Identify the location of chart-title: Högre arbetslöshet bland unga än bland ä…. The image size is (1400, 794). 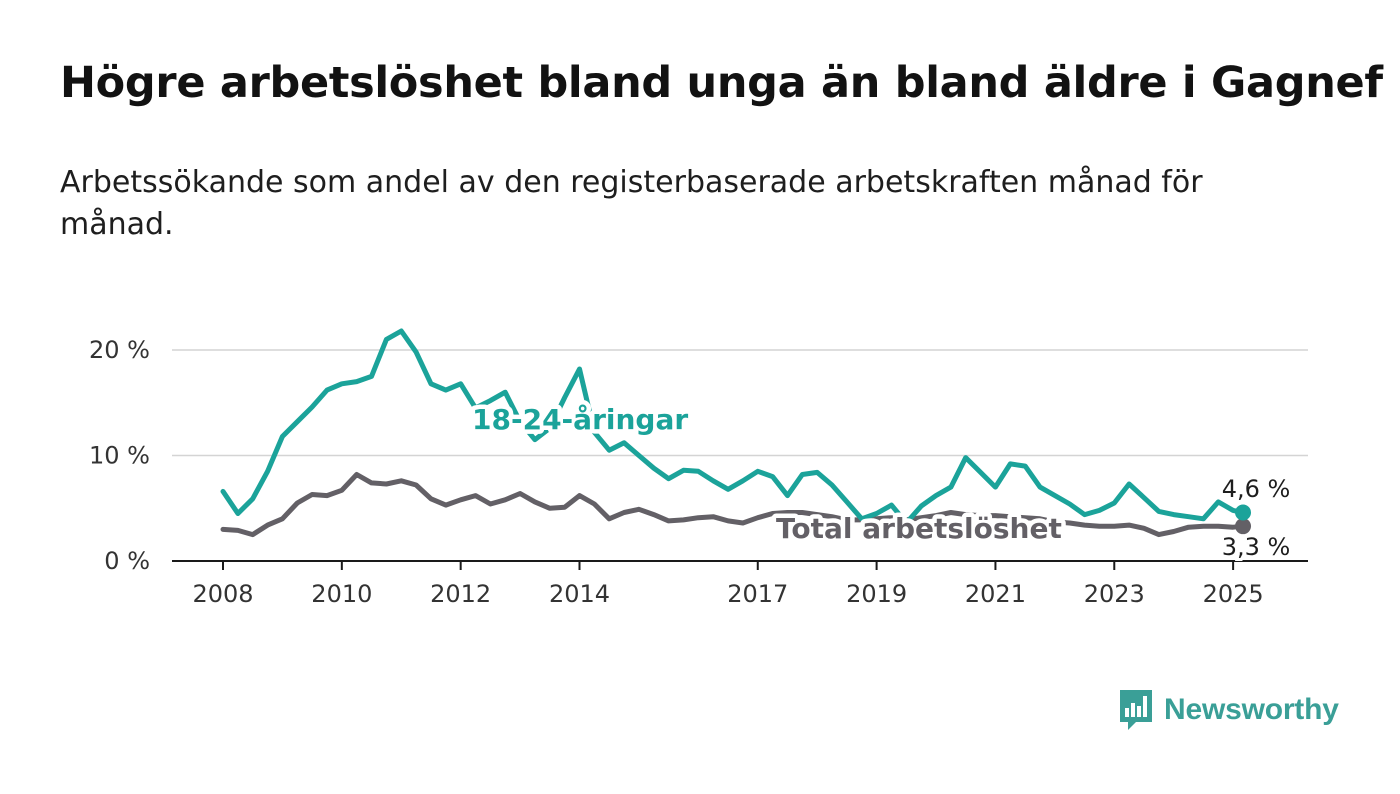
(721, 83).